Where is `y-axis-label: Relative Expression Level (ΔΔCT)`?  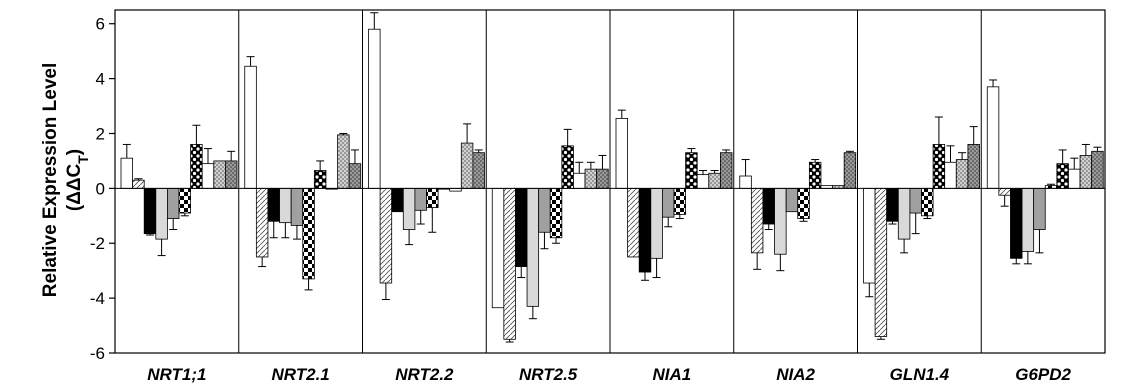 y-axis-label: Relative Expression Level (ΔΔCT) is located at coordinates (65, 180).